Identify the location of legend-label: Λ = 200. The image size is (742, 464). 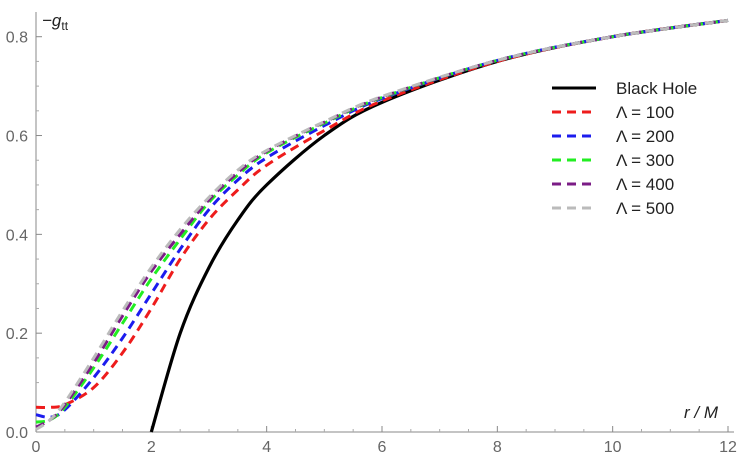
(645, 136).